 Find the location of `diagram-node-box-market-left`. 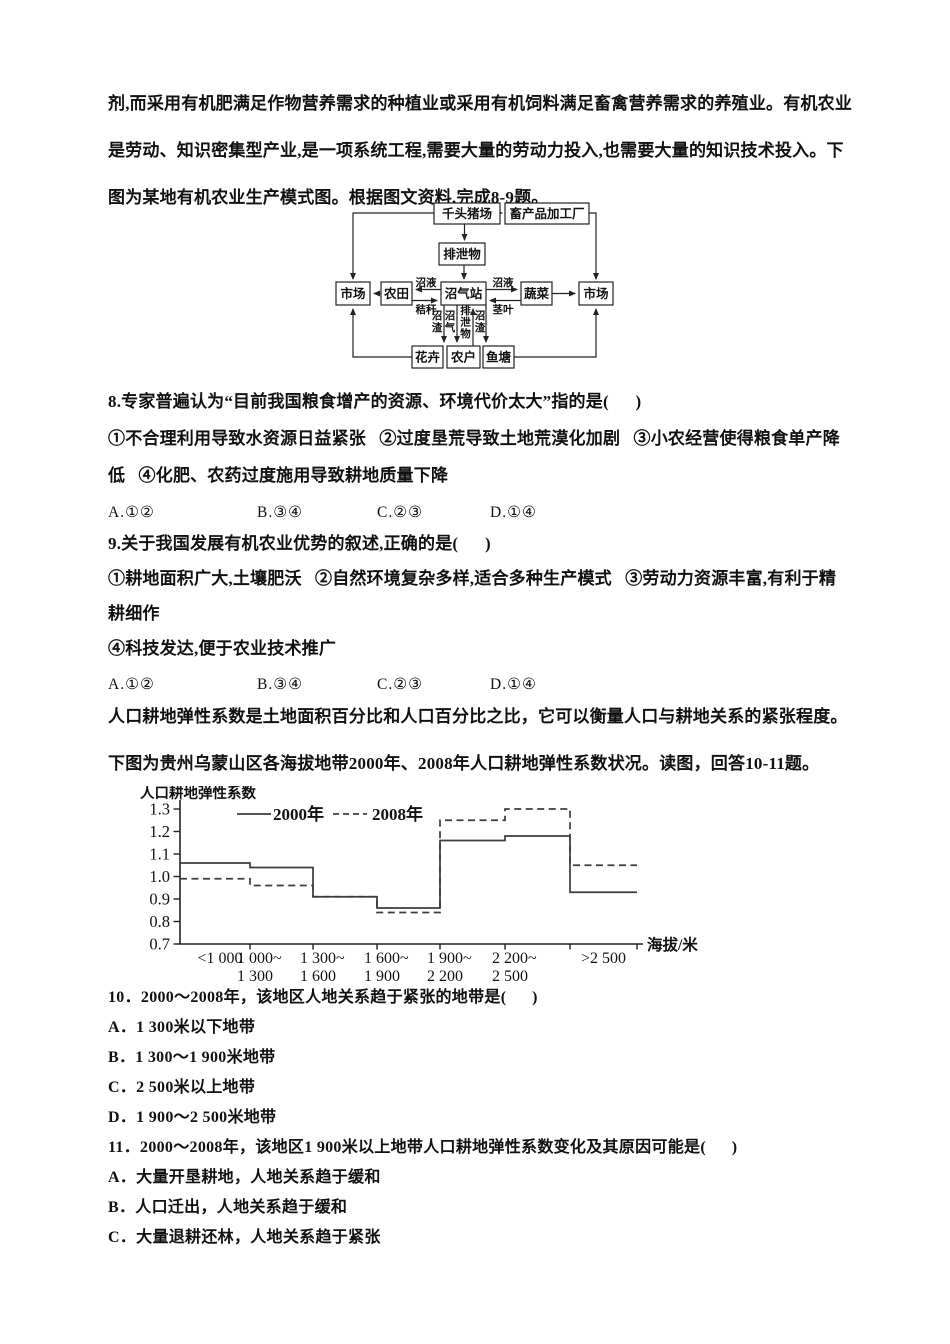

diagram-node-box-market-left is located at coordinates (353, 293).